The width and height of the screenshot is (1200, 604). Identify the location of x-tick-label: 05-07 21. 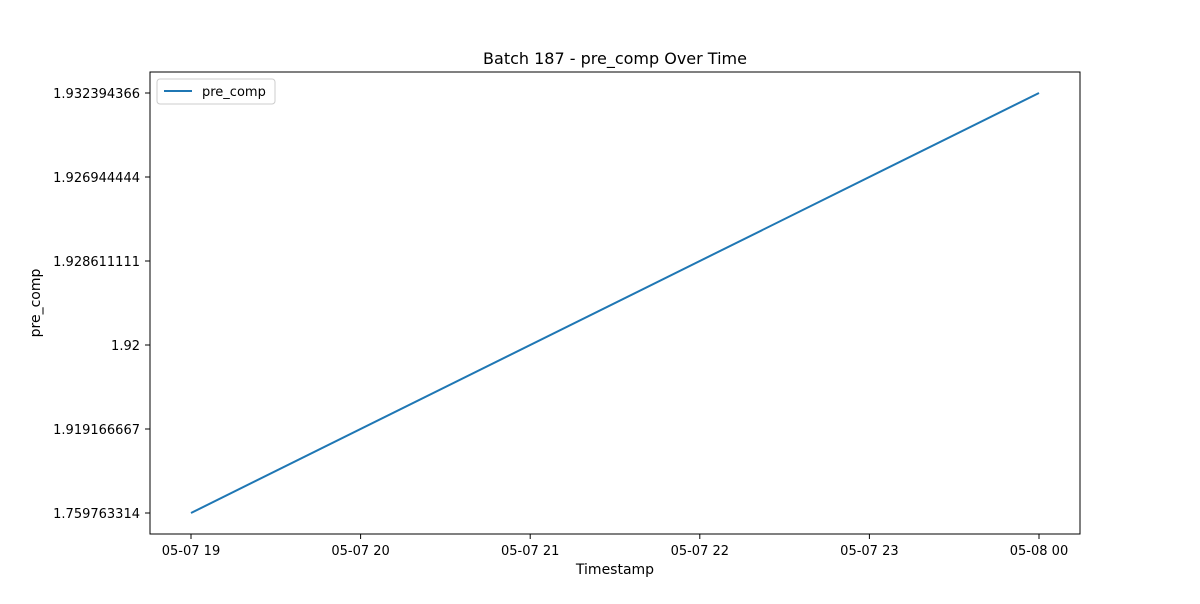
(530, 551).